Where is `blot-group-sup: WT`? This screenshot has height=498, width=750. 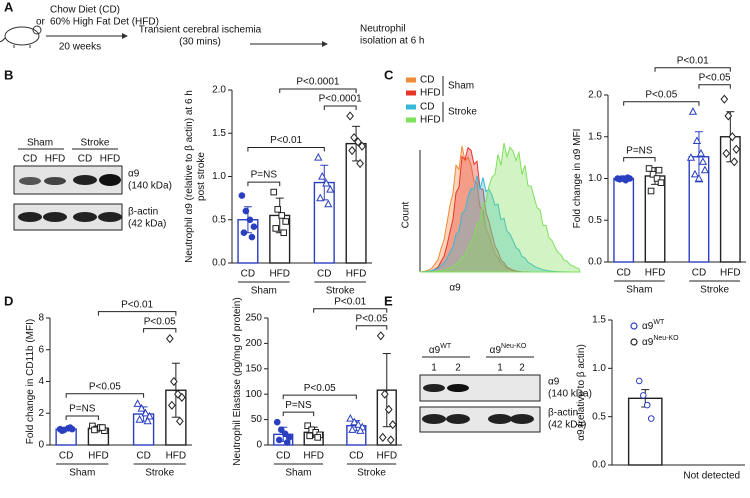 blot-group-sup: WT is located at coordinates (446, 346).